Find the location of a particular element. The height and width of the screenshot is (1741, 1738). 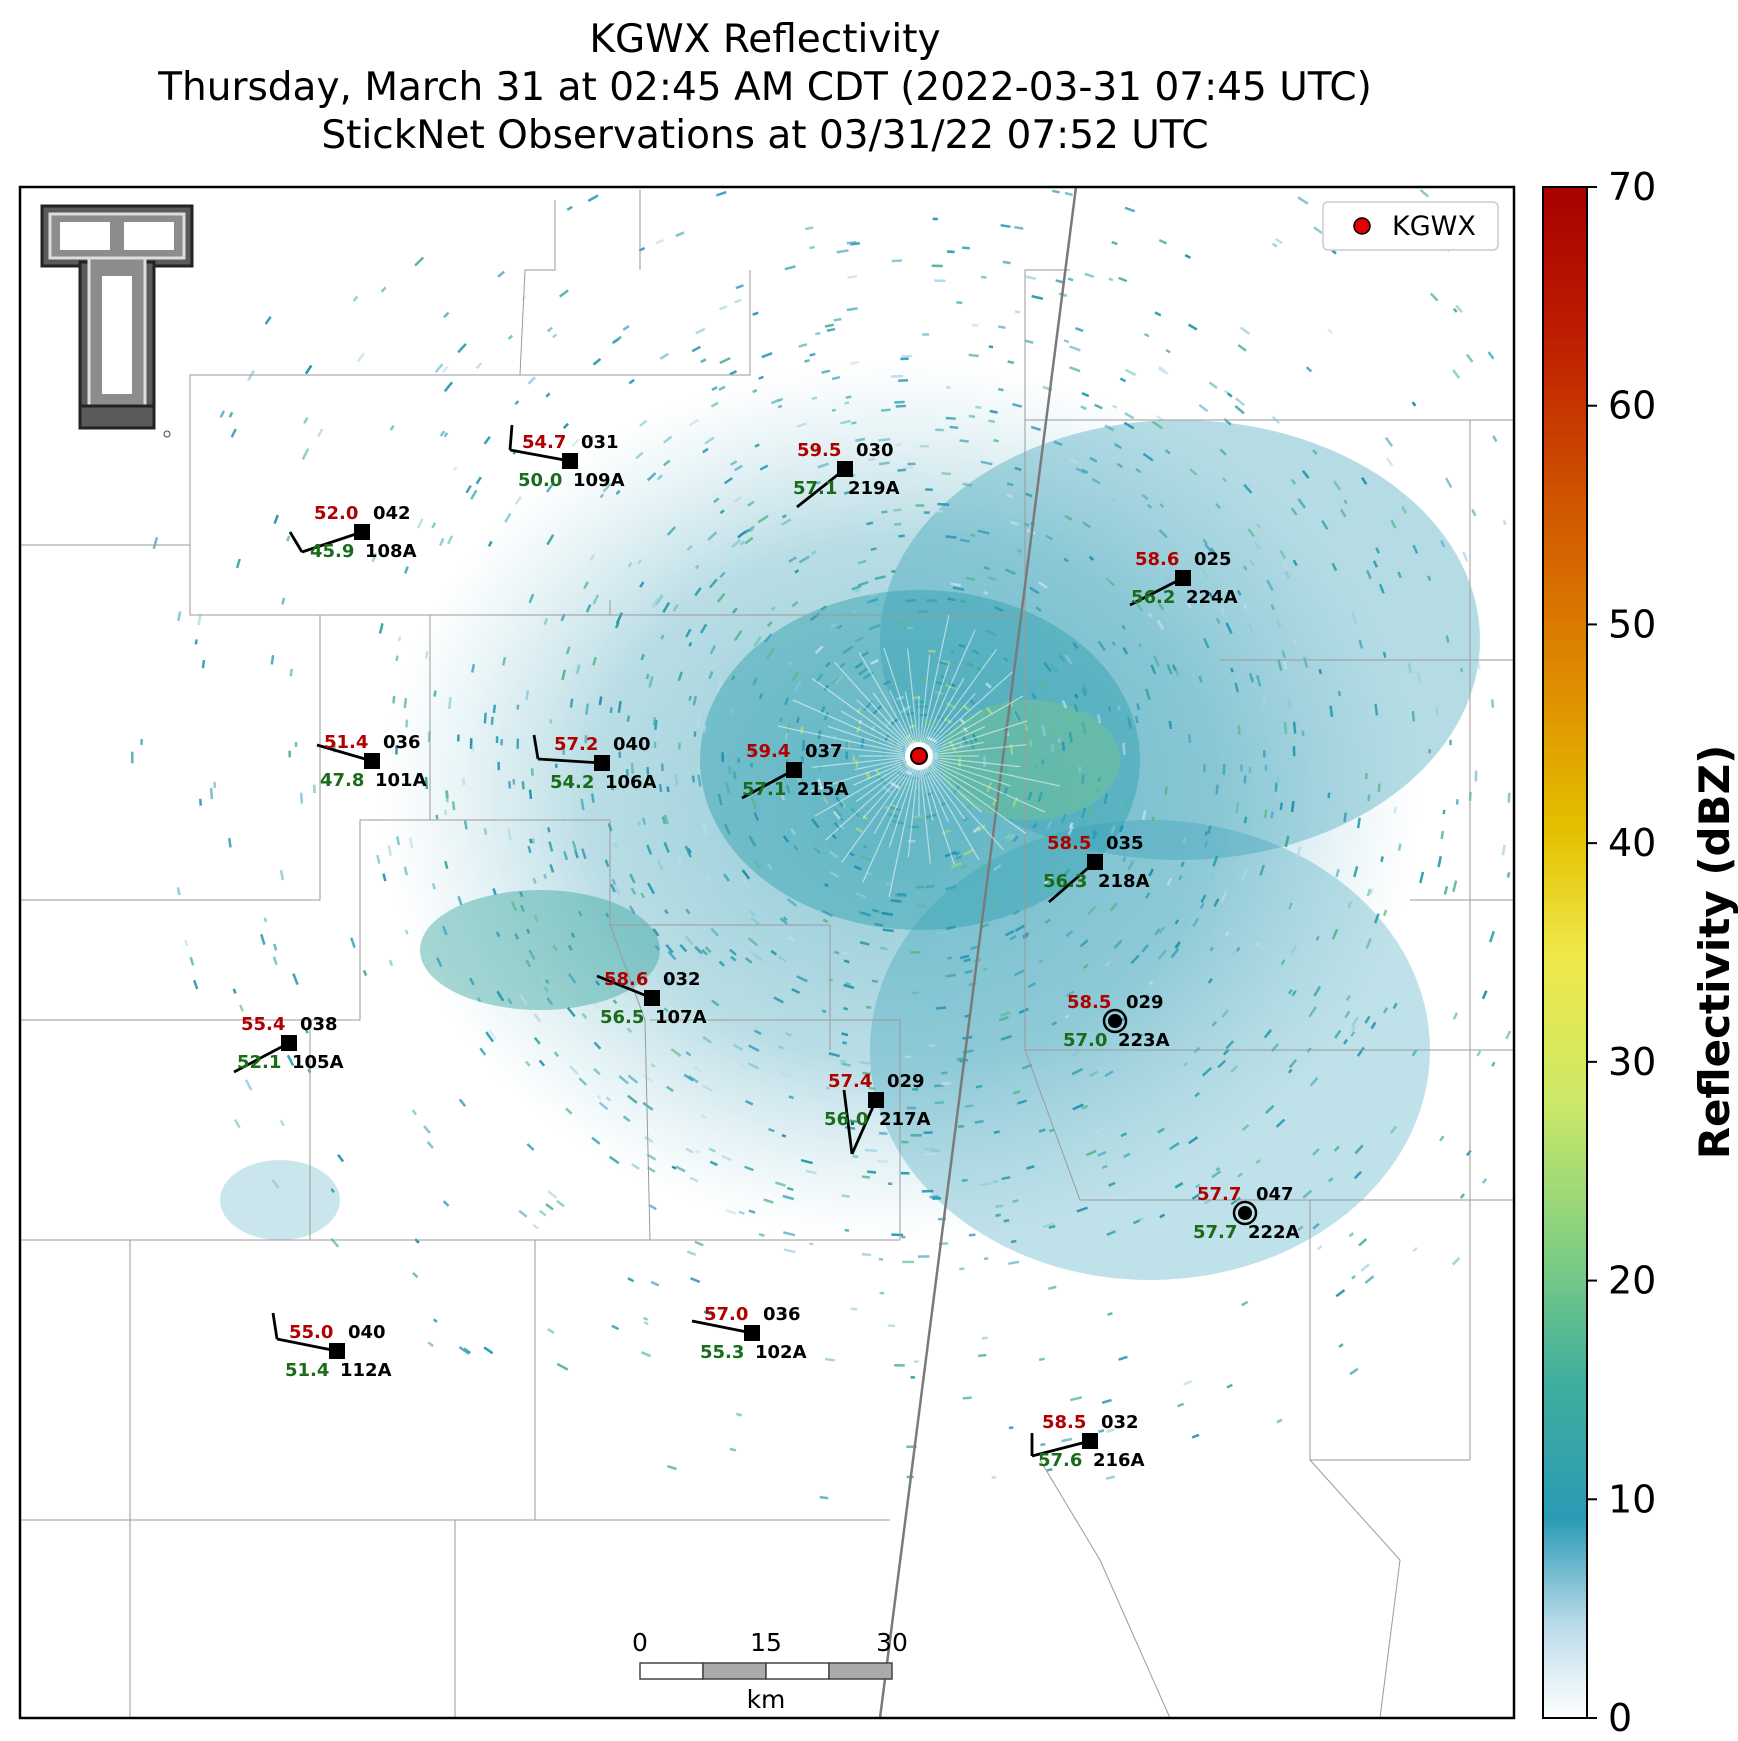

colorbar-tick-label: 10 is located at coordinates (1632, 1499).